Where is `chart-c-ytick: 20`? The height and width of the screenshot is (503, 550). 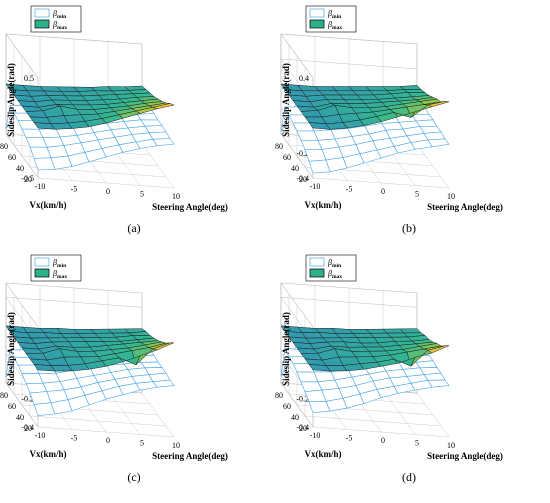
chart-c-ytick: 20 is located at coordinates (28, 428).